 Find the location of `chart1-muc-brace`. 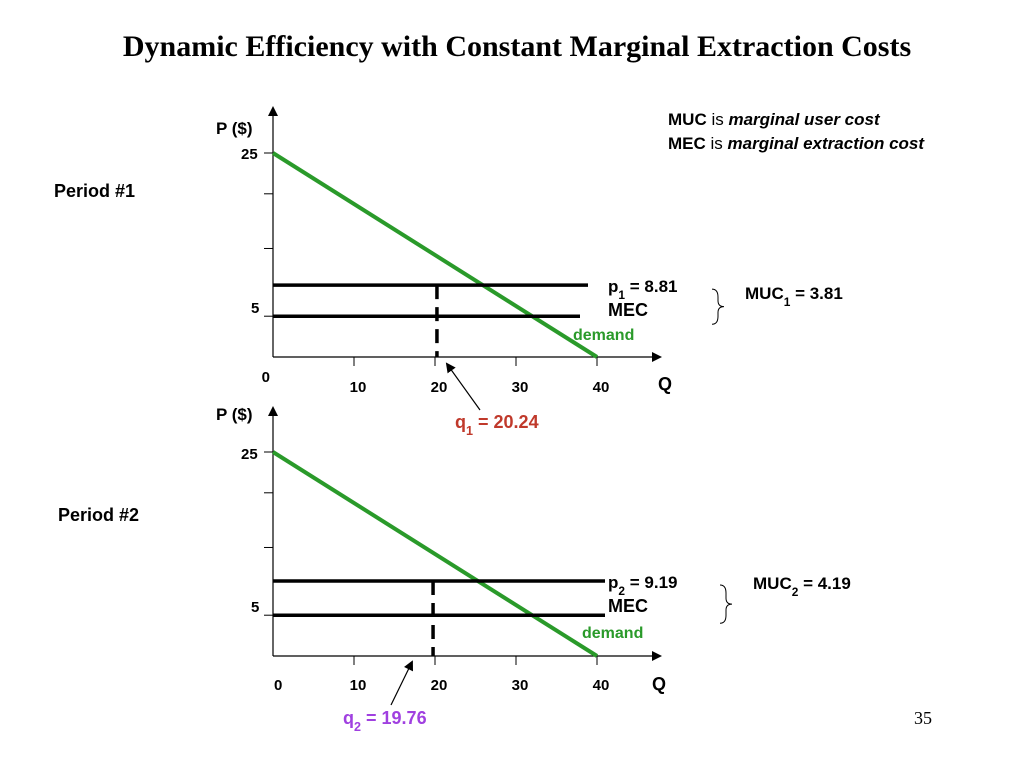

chart1-muc-brace is located at coordinates (718, 306).